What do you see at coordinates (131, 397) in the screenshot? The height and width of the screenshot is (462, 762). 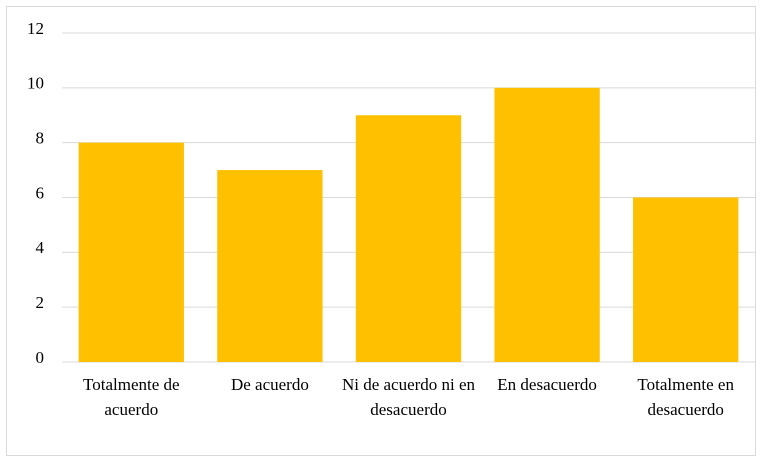 I see `x-tick-label: Totalmente de acuerdo` at bounding box center [131, 397].